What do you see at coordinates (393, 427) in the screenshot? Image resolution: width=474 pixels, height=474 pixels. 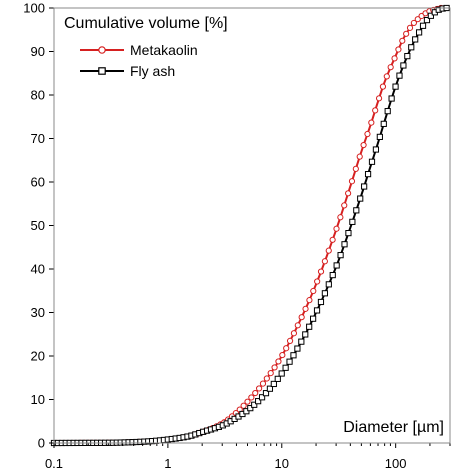 I see `x-axis-title: Diameter [µm]` at bounding box center [393, 427].